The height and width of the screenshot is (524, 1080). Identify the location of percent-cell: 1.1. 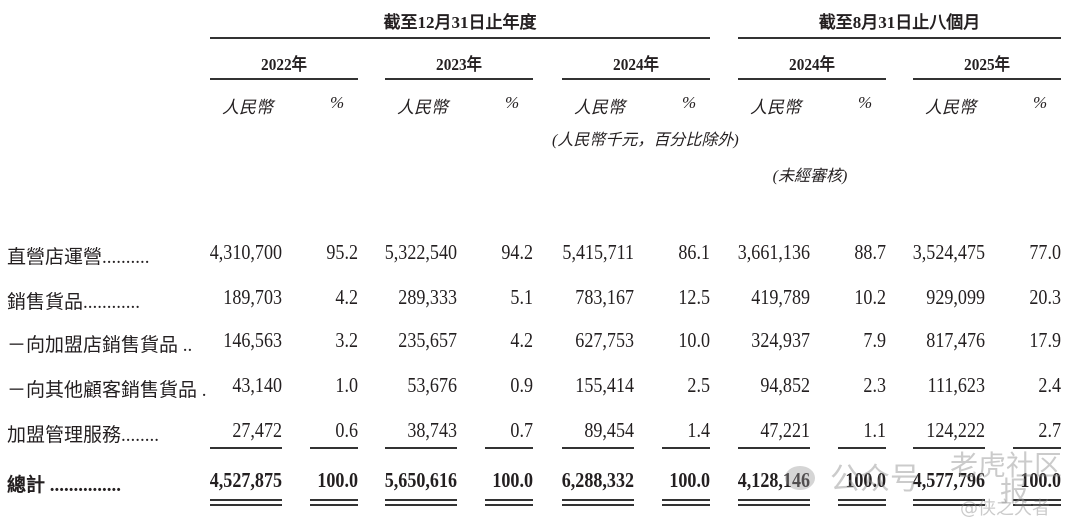
(874, 430).